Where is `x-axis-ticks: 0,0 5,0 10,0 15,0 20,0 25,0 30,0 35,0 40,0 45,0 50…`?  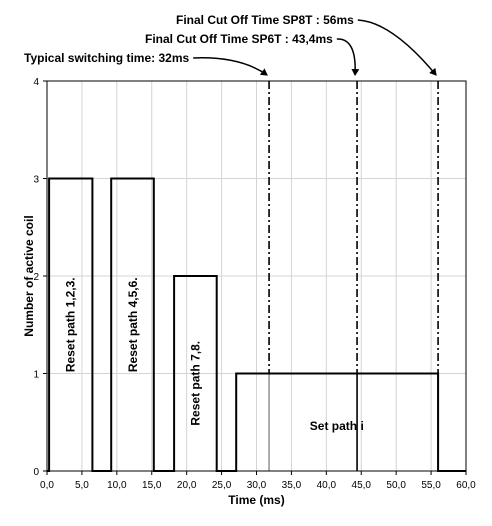 x-axis-ticks: 0,0 5,0 10,0 15,0 20,0 25,0 30,0 35,0 40,0 45,0 50… is located at coordinates (258, 481).